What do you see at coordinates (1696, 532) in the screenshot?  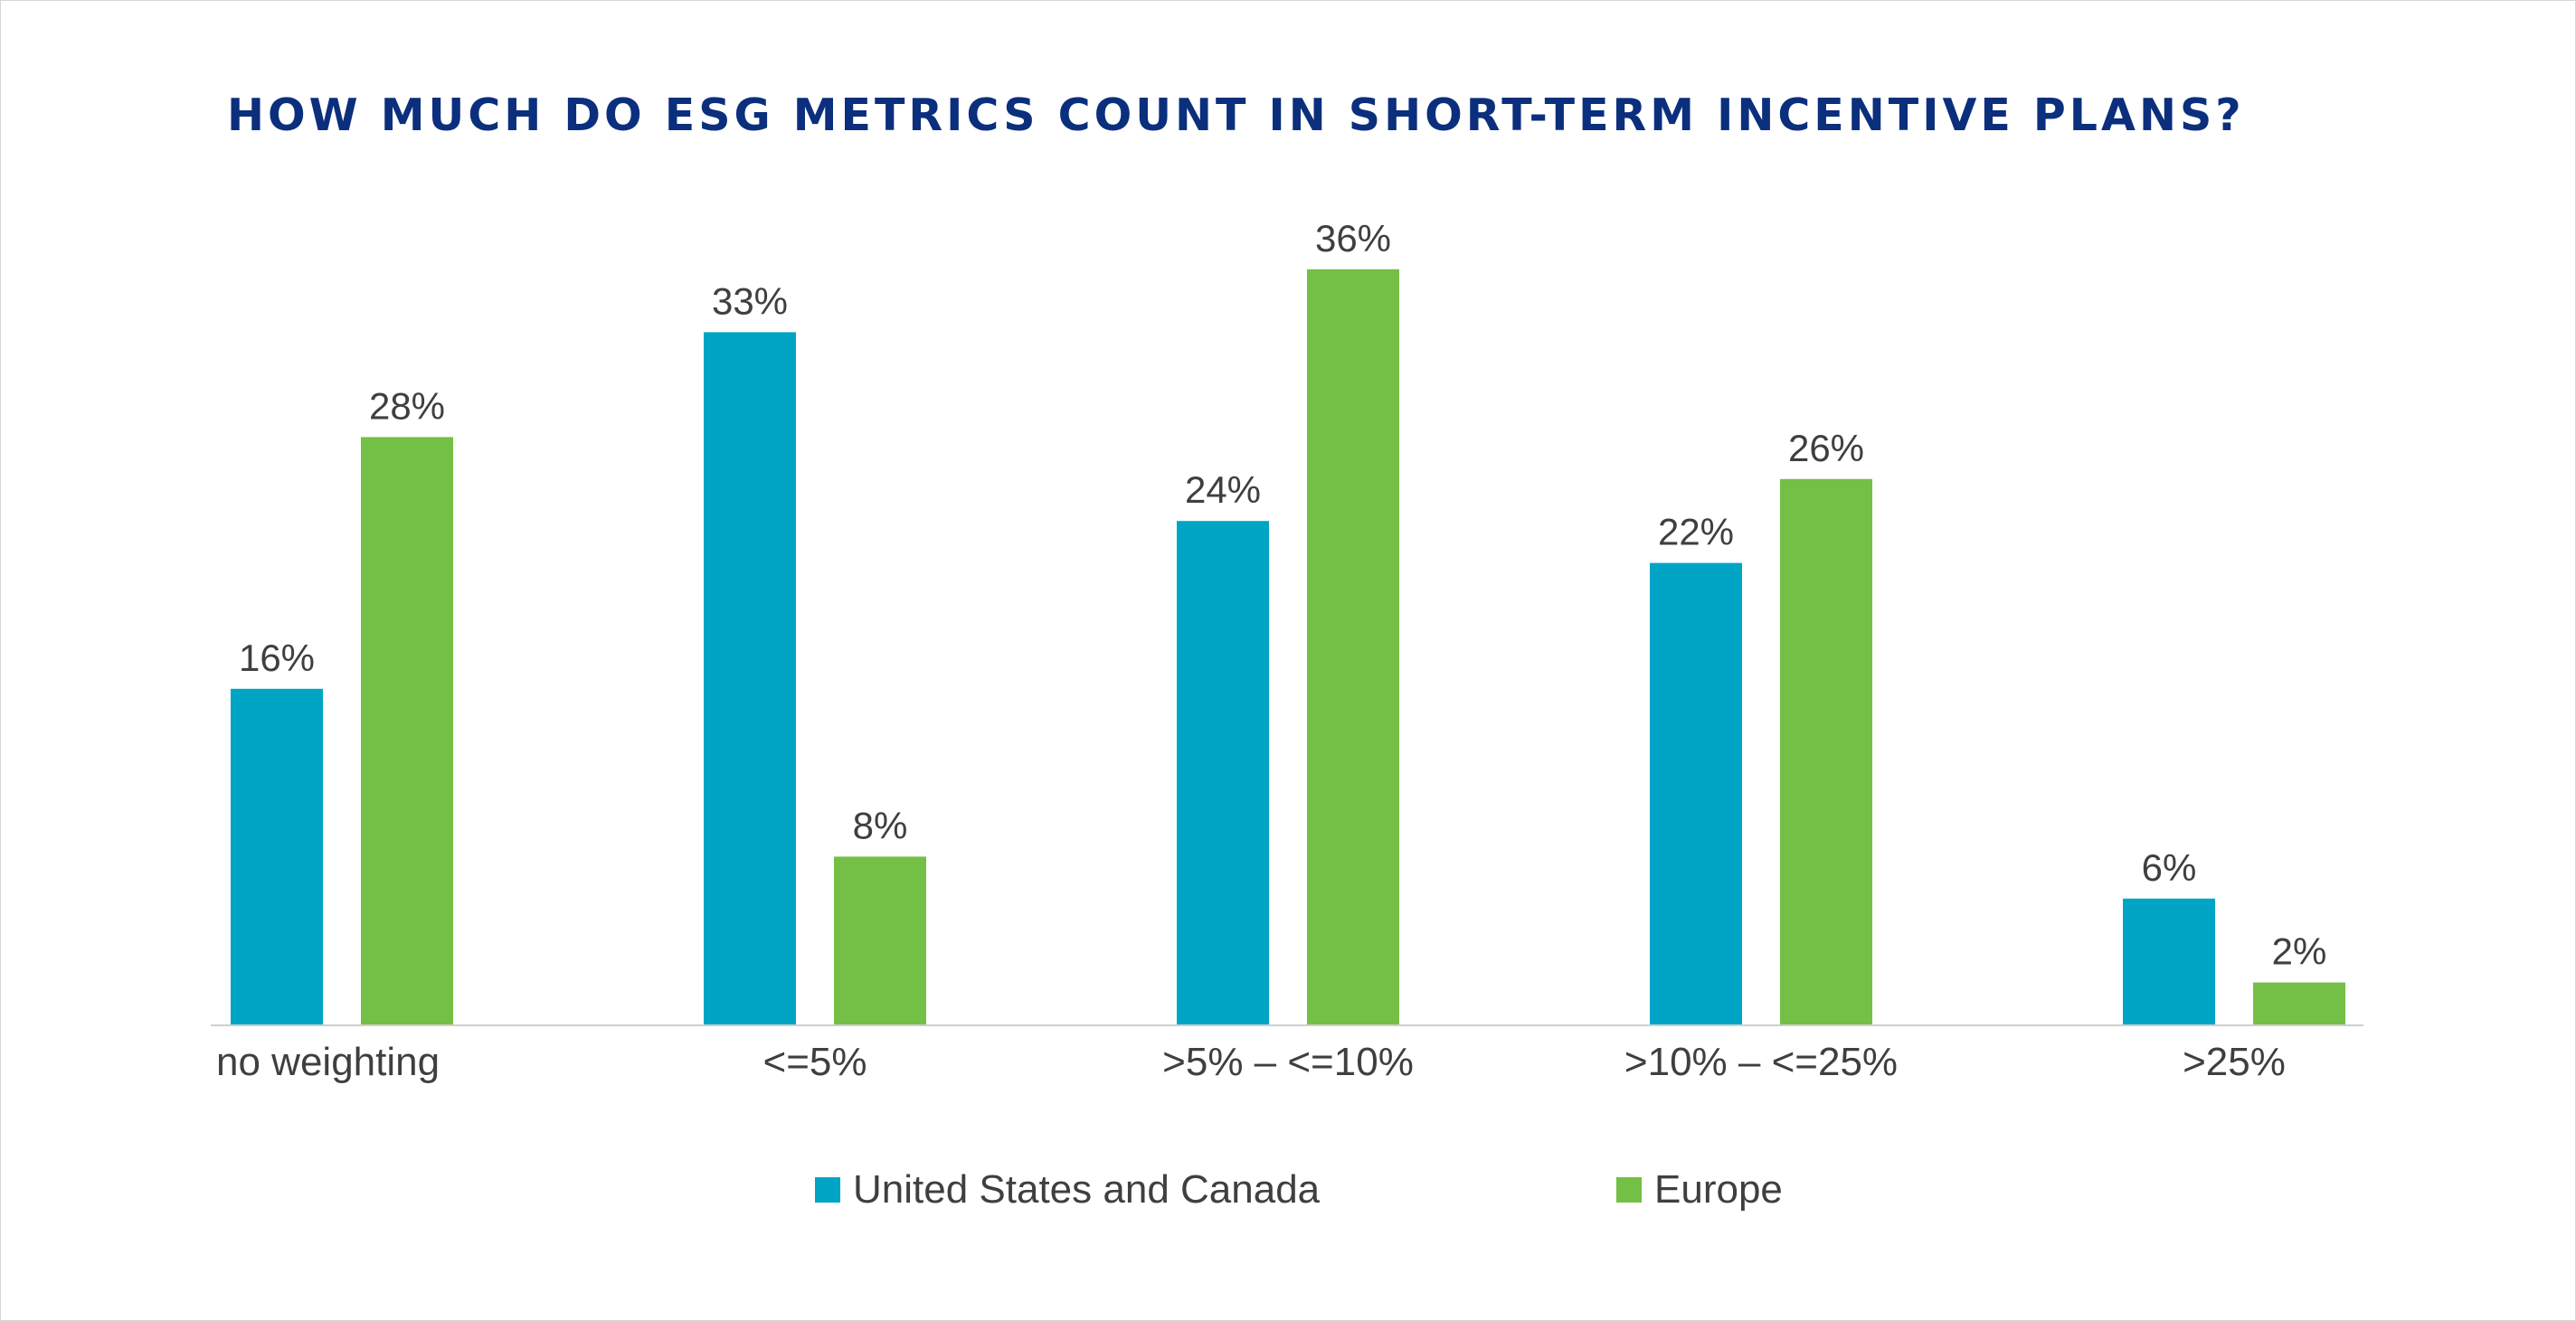 I see `data-label-us-canada-3: 22%` at bounding box center [1696, 532].